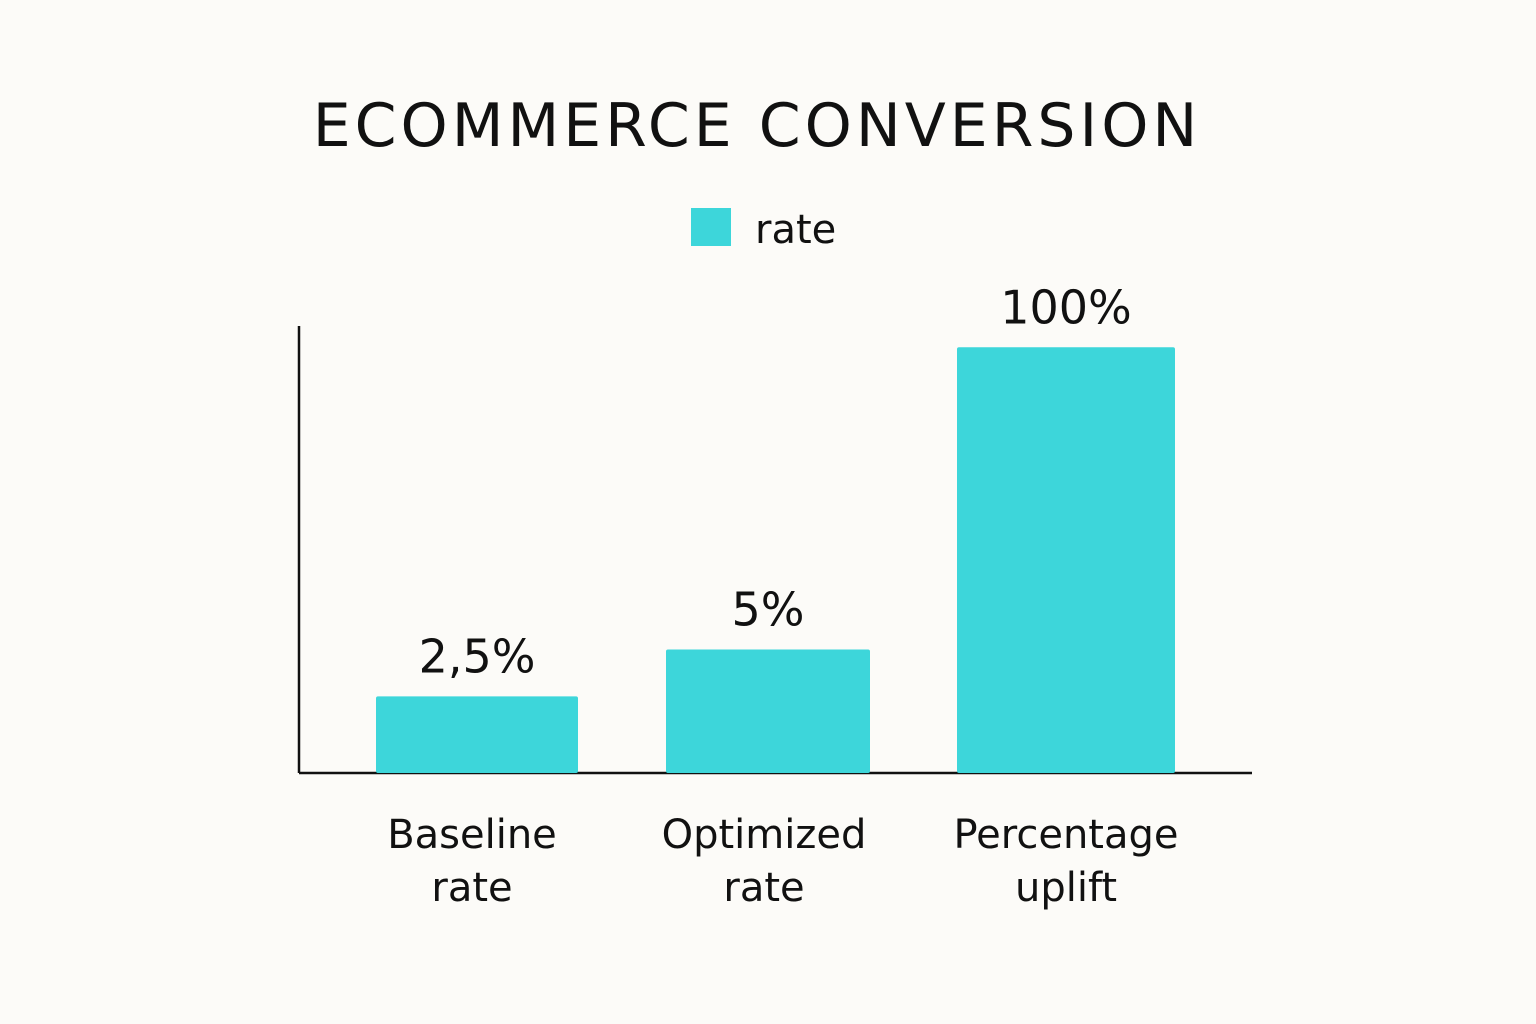 The height and width of the screenshot is (1024, 1536). Describe the element at coordinates (472, 835) in the screenshot. I see `category-label-1-line-1: Baseline` at that location.